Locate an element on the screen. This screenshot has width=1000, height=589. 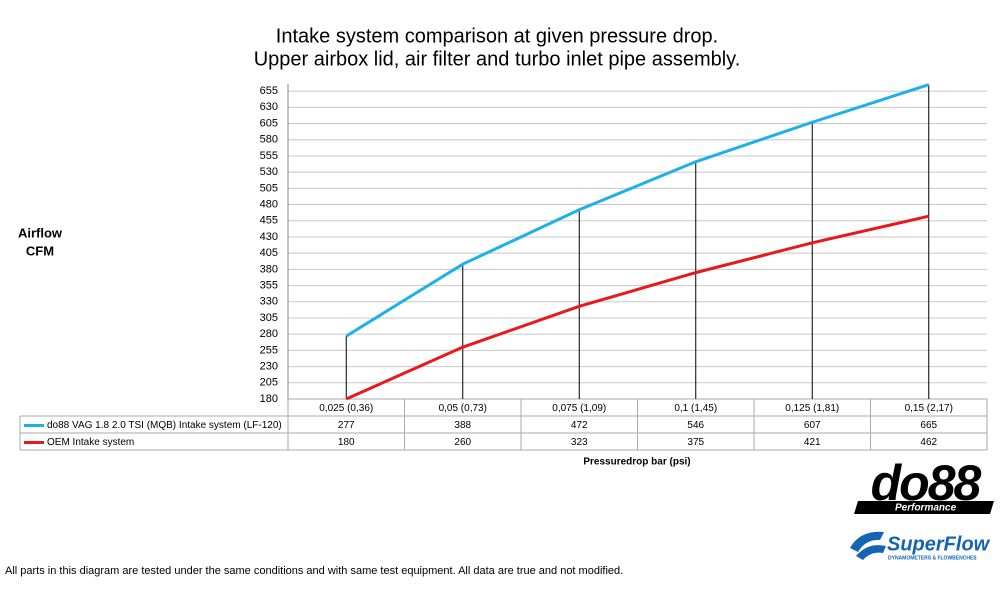
y-tick-label: 430 is located at coordinates (269, 237).